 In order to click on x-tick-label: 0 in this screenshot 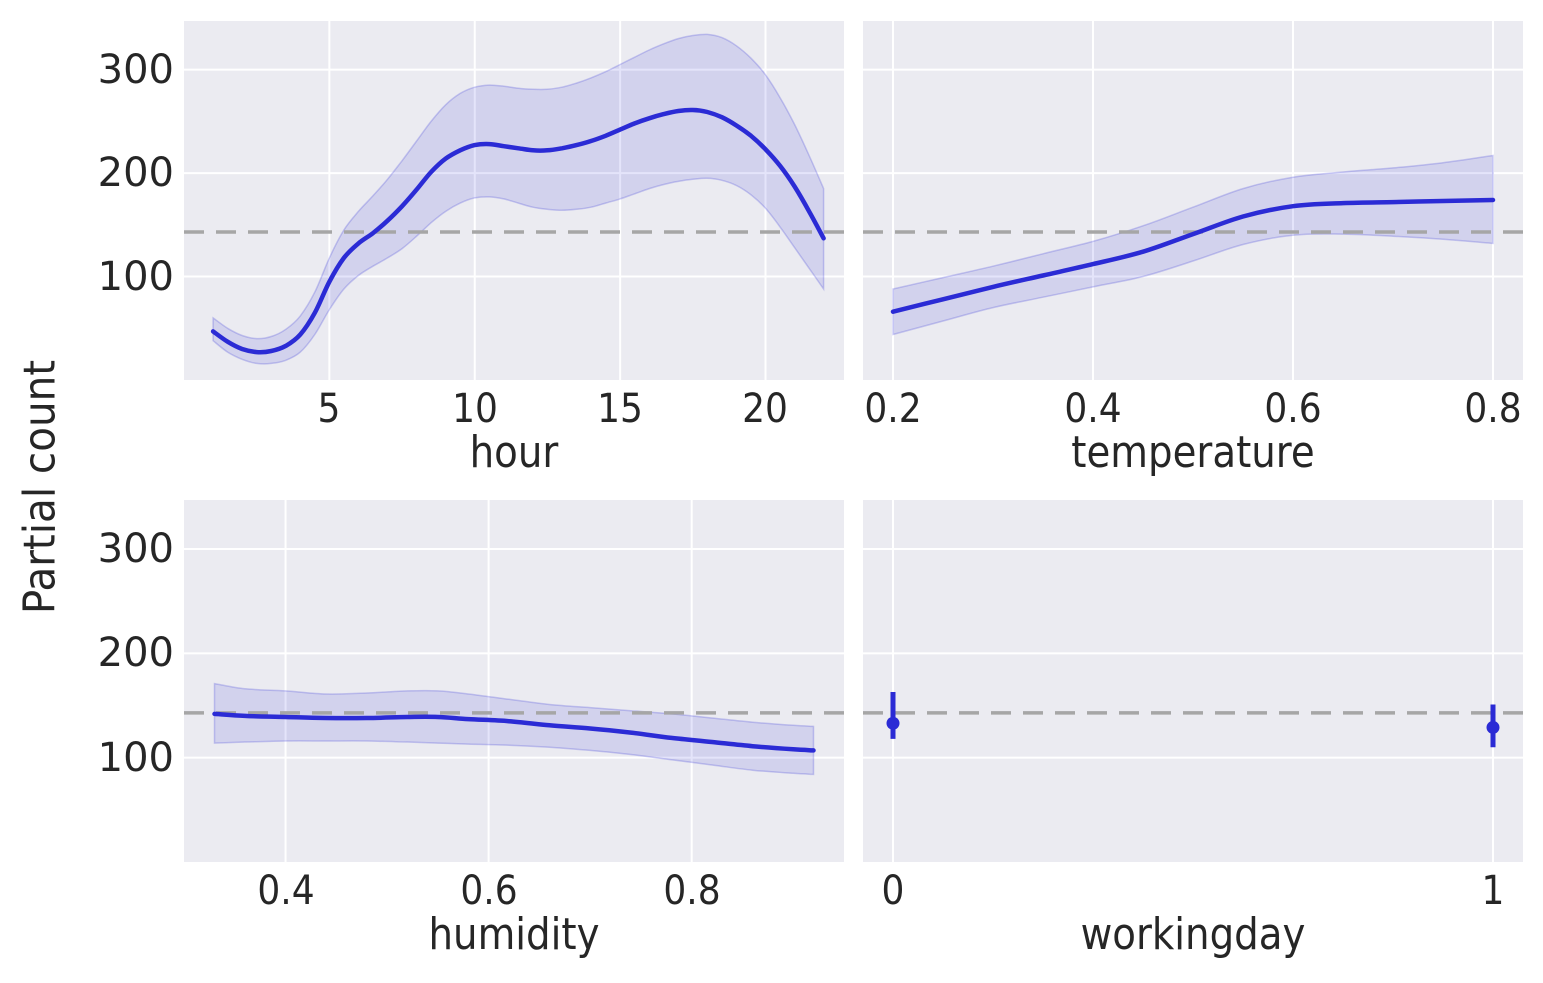, I will do `click(893, 891)`.